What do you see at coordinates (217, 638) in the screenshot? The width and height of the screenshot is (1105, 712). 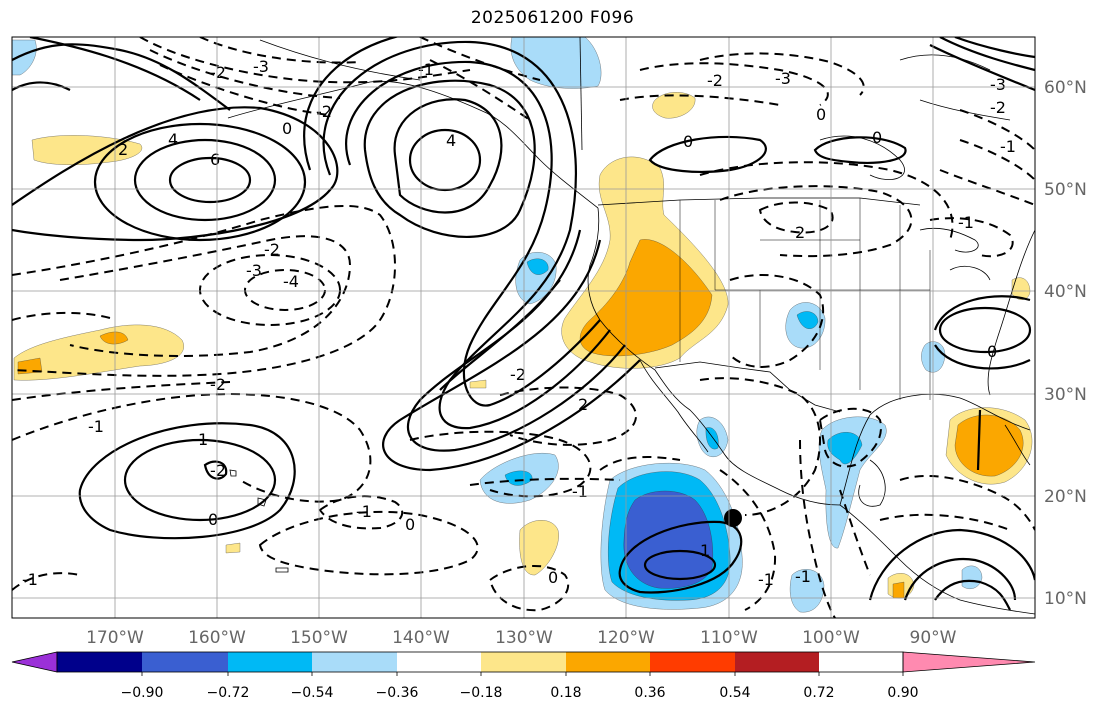 I see `lon-label: 160°W` at bounding box center [217, 638].